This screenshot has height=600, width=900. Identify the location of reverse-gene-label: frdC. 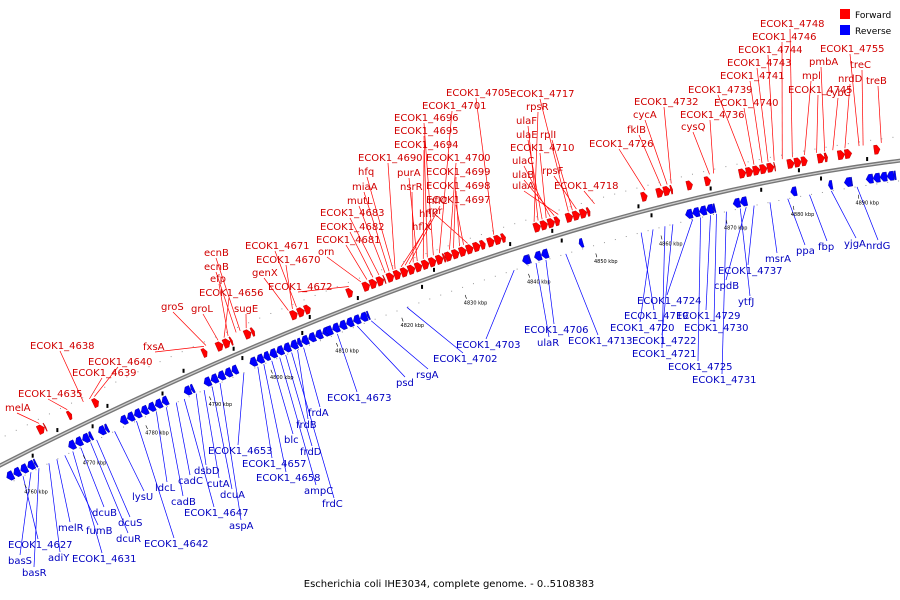
(332, 504).